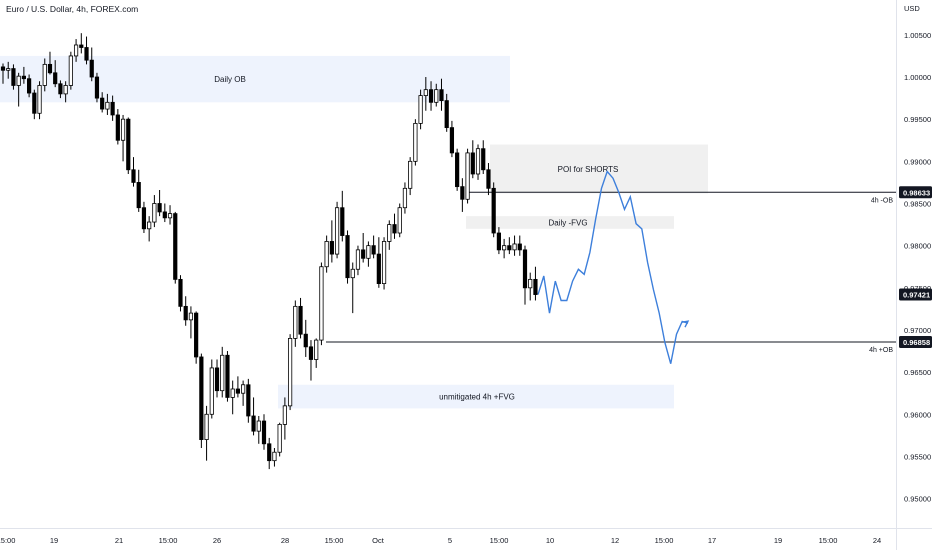 Image resolution: width=932 pixels, height=550 pixels. Describe the element at coordinates (917, 456) in the screenshot. I see `price-tick-label: 0.95500` at that location.